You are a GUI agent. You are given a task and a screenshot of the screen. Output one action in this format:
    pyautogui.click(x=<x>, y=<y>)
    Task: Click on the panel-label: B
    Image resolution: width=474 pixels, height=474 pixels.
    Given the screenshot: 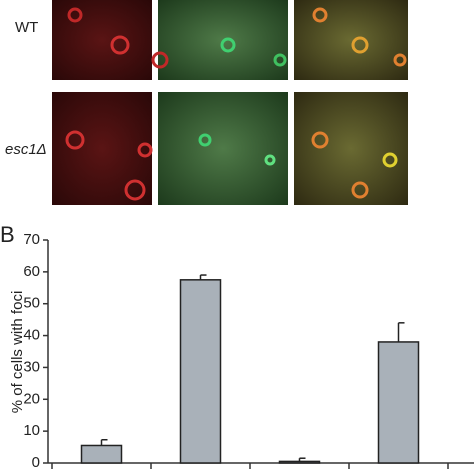 What is the action you would take?
    pyautogui.click(x=7, y=234)
    